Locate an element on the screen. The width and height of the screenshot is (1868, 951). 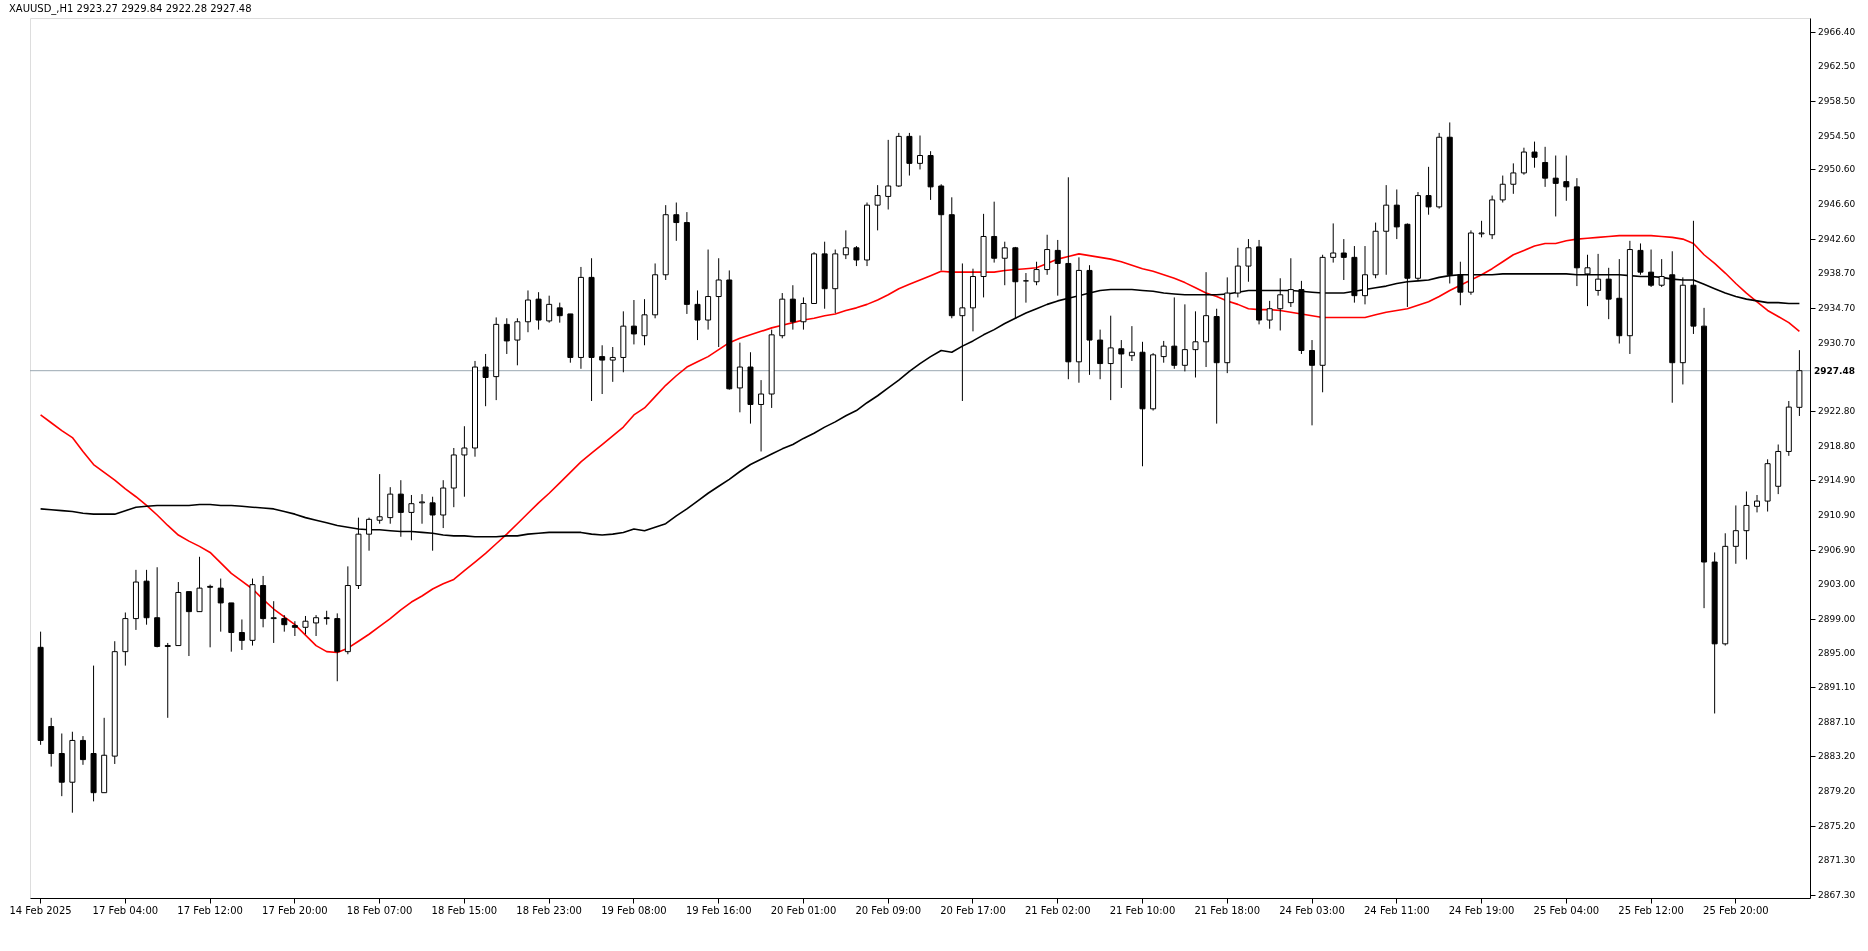
y-tick-label: 2891.10 is located at coordinates (1837, 687).